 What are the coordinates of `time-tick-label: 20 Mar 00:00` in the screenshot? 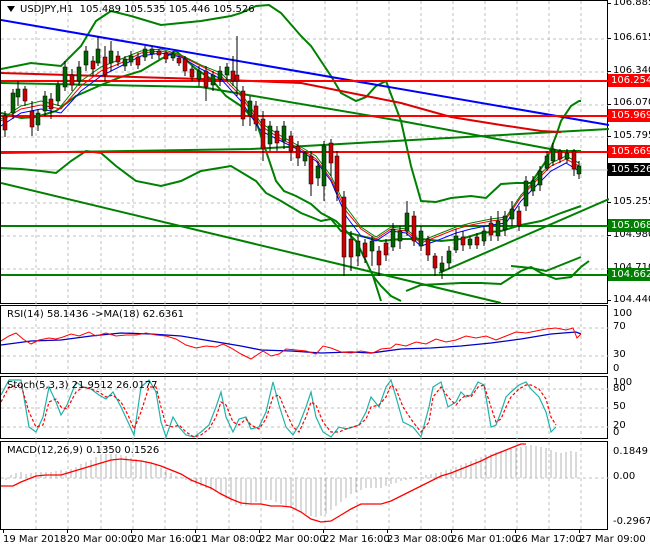 It's located at (100, 539).